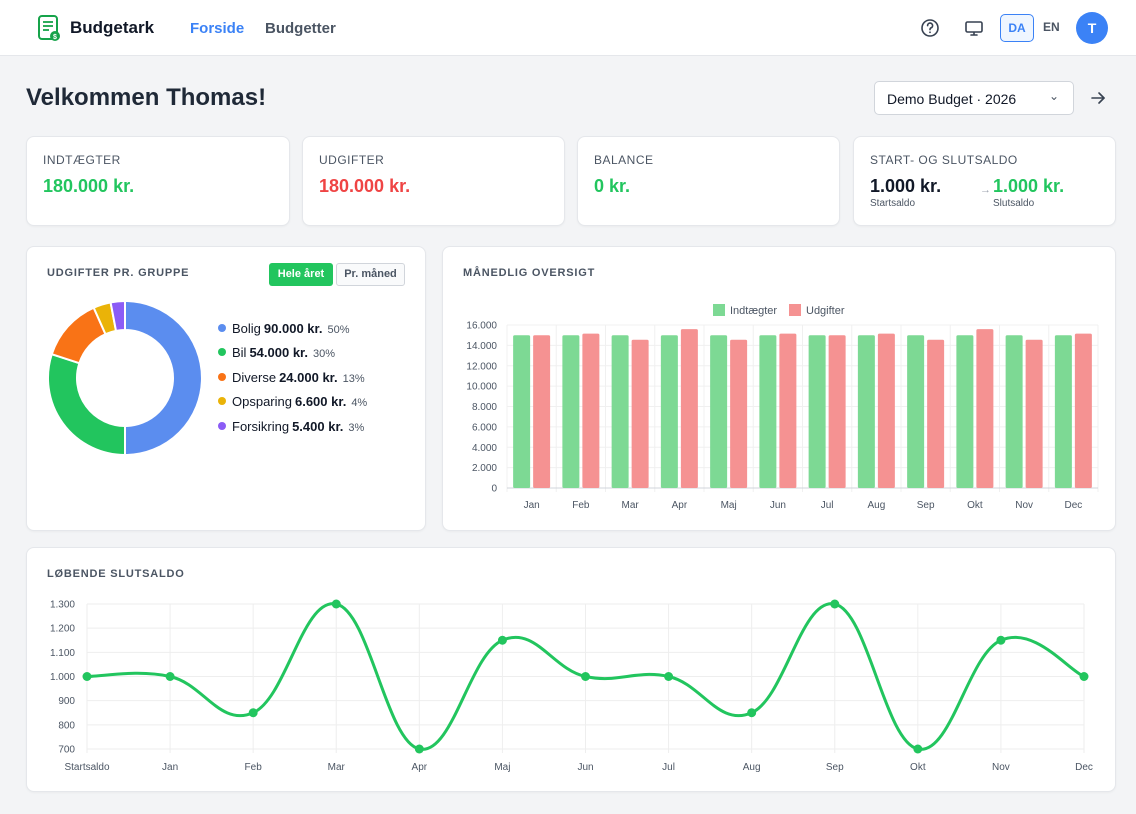  I want to click on data-point-sep, so click(835, 604).